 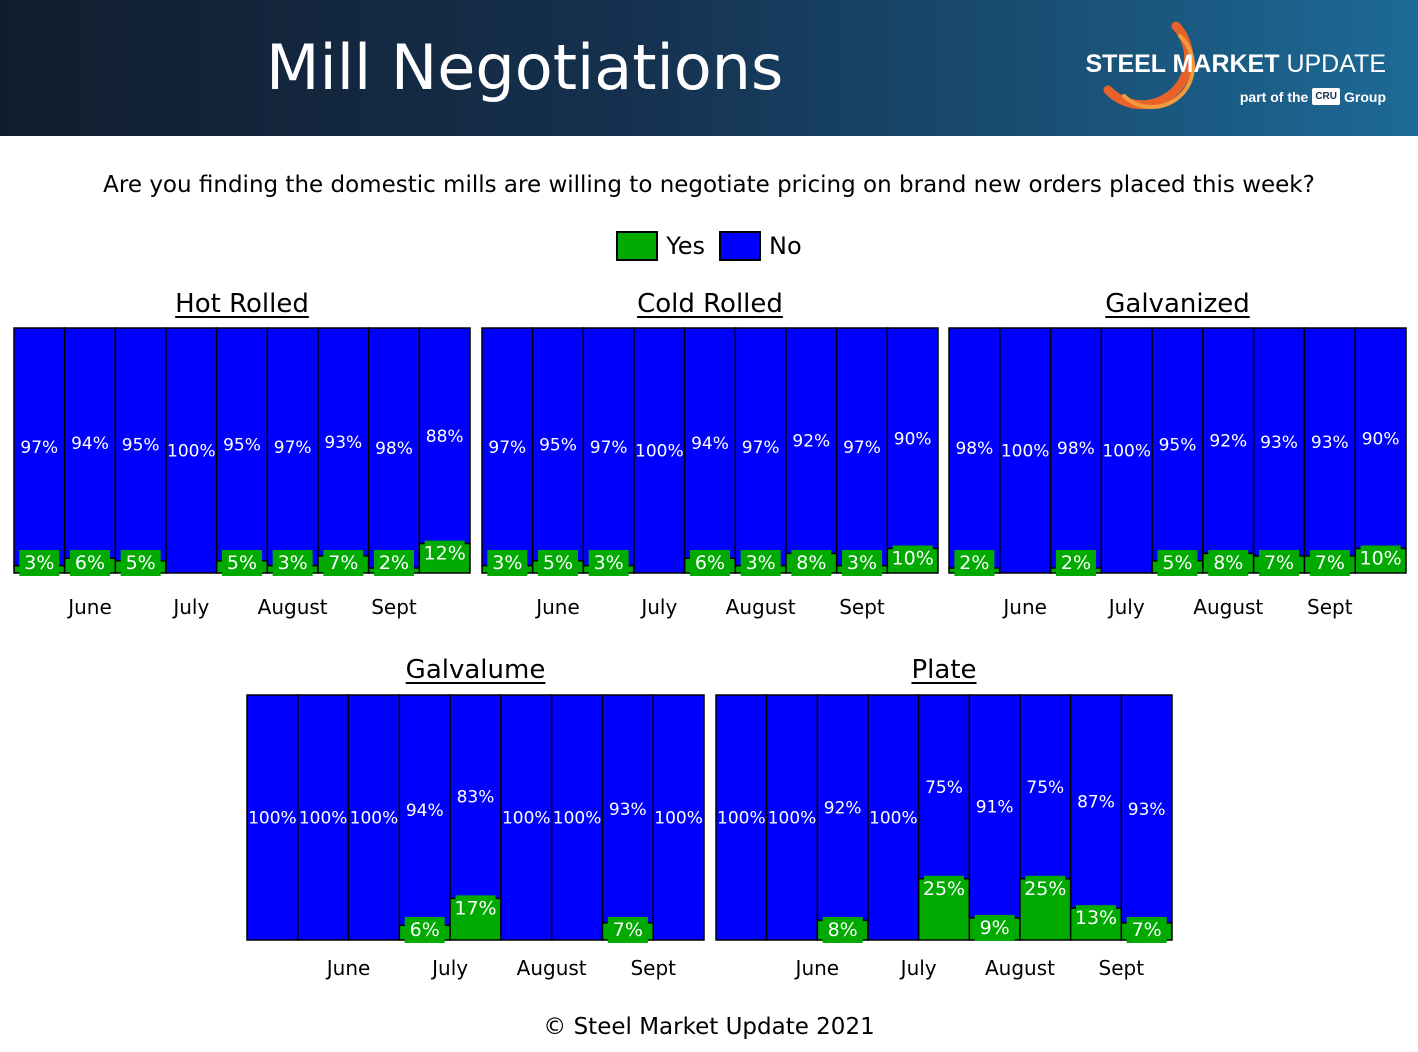 I want to click on logo-group: Group, so click(x=1365, y=96).